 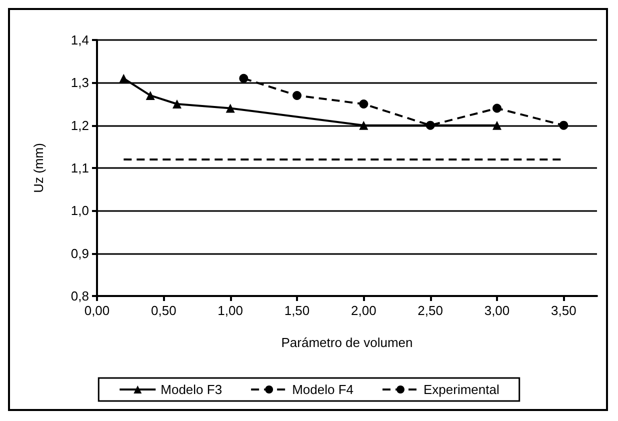 What do you see at coordinates (347, 342) in the screenshot?
I see `x-axis-title: Parámetro de volumen` at bounding box center [347, 342].